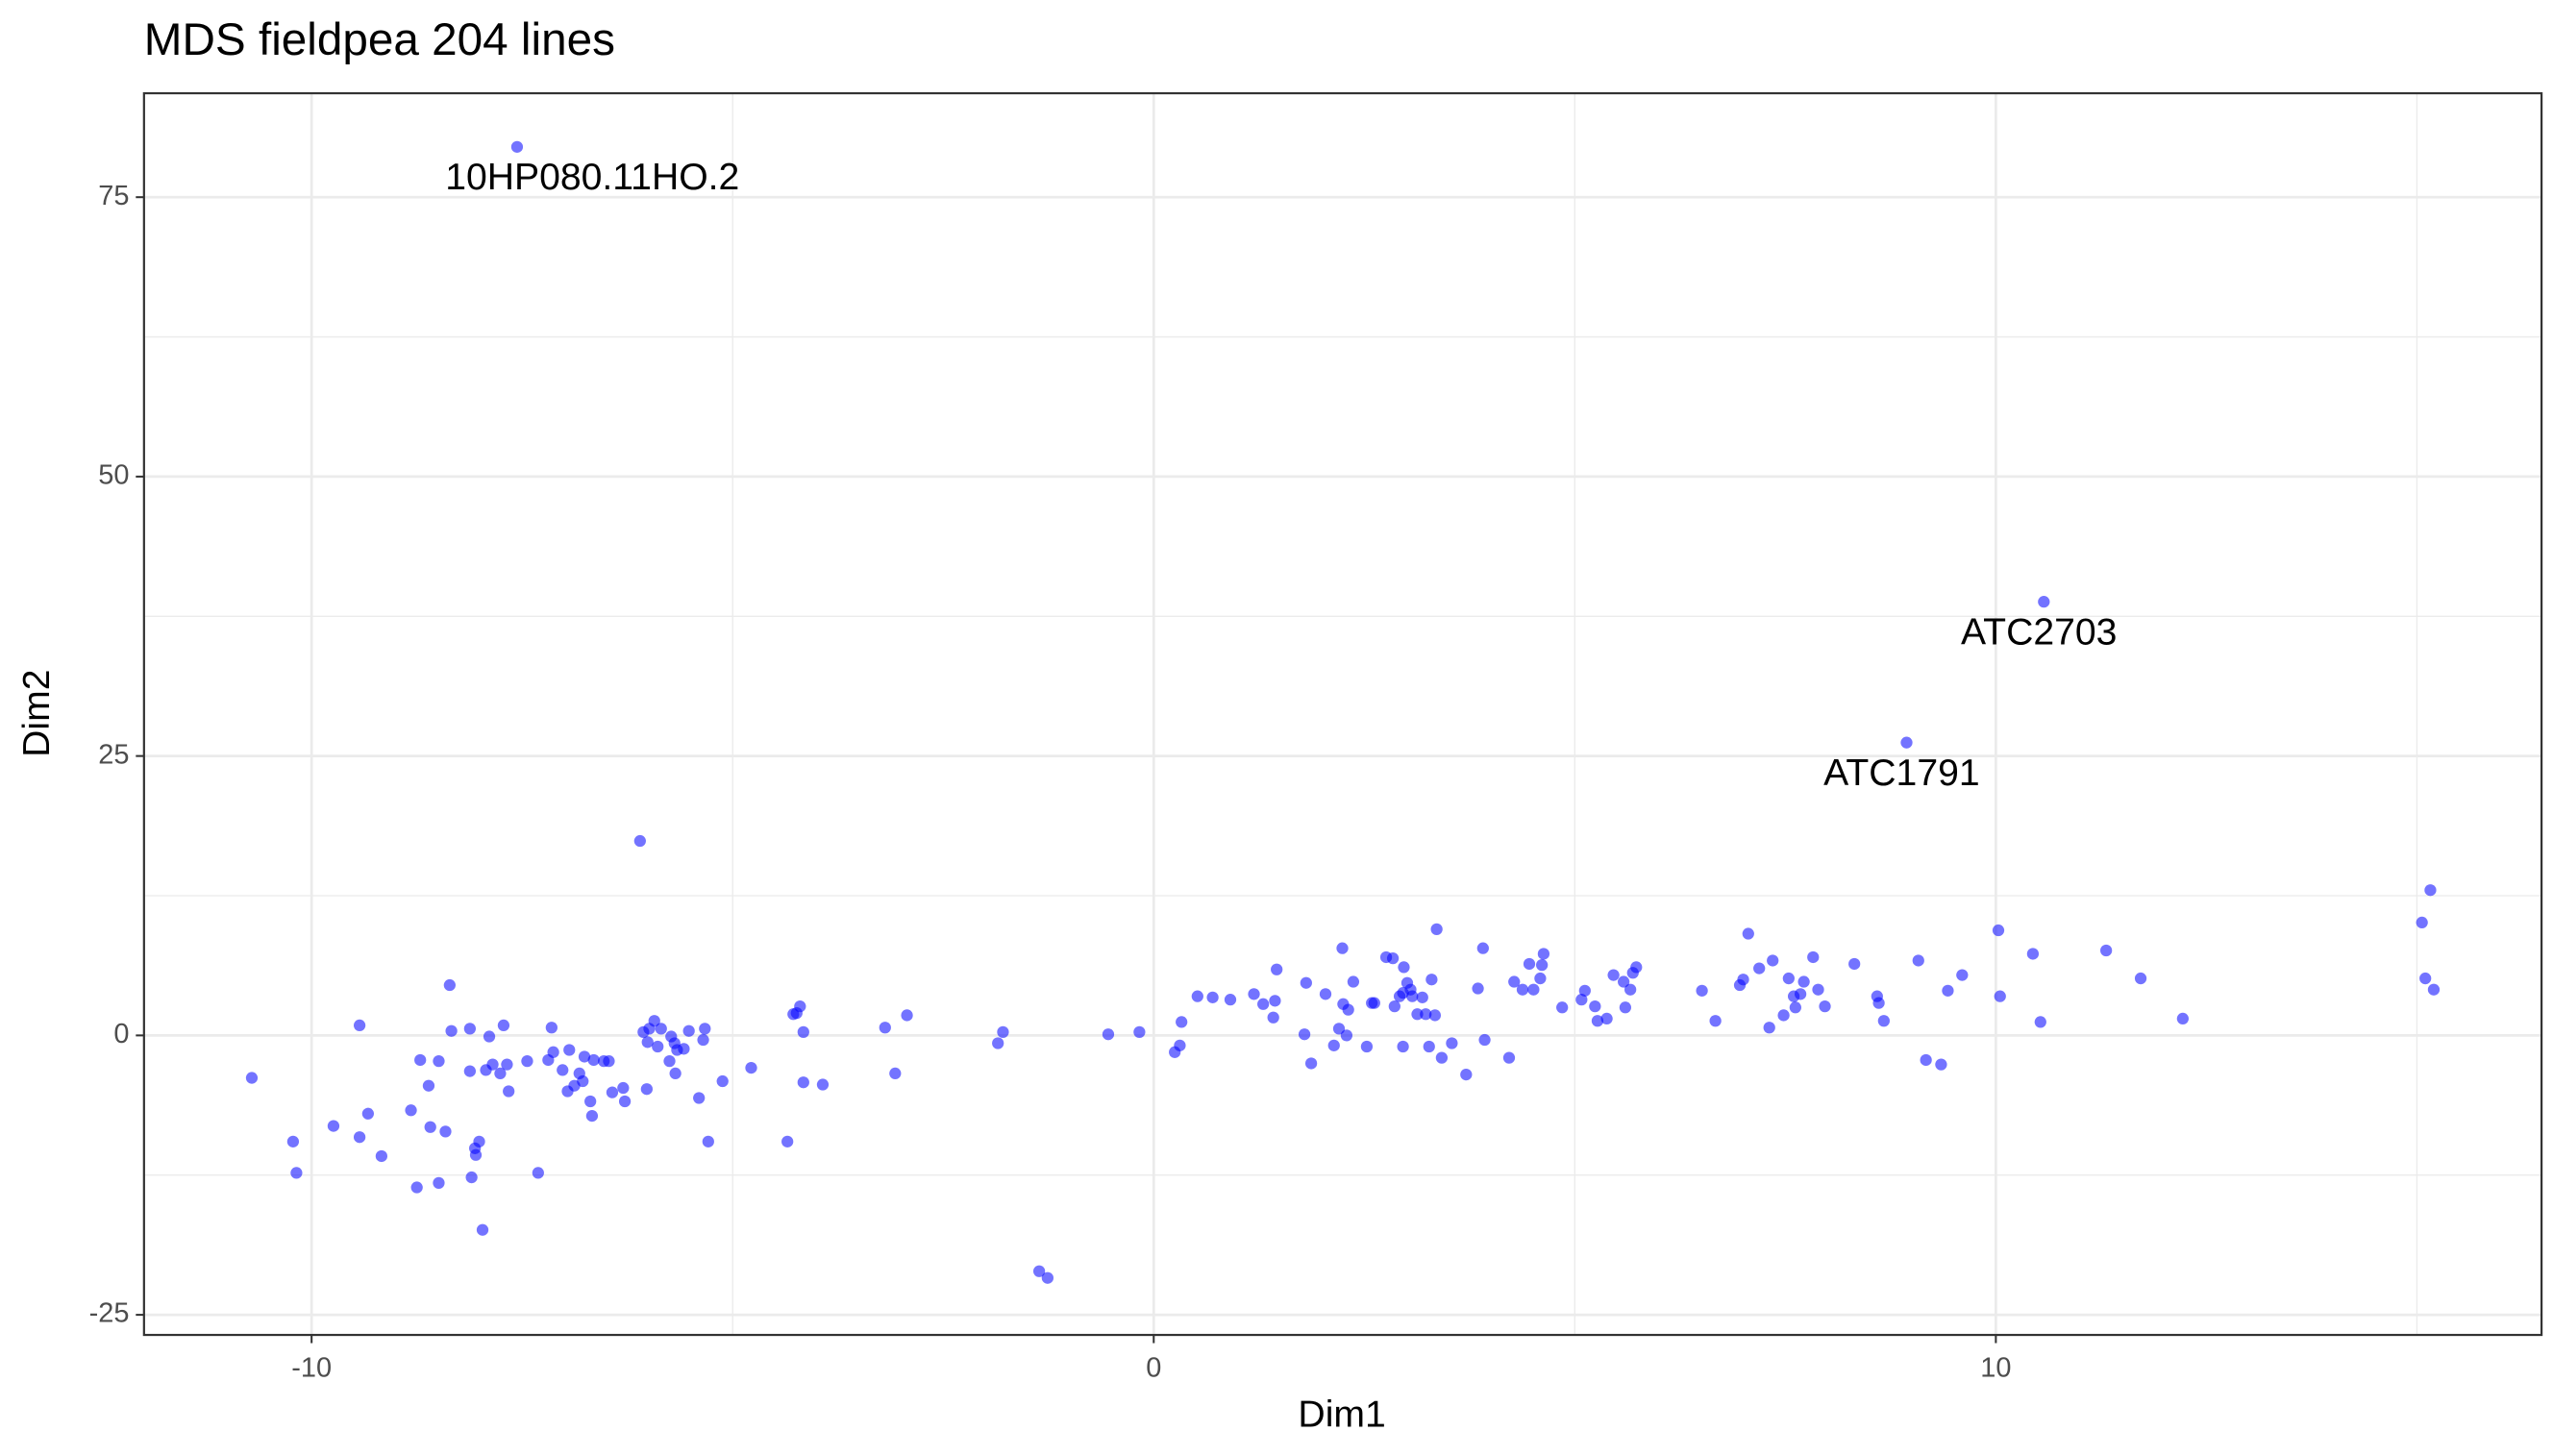 The image size is (2553, 1456). Describe the element at coordinates (113, 196) in the screenshot. I see `y-tick-label: 75` at that location.